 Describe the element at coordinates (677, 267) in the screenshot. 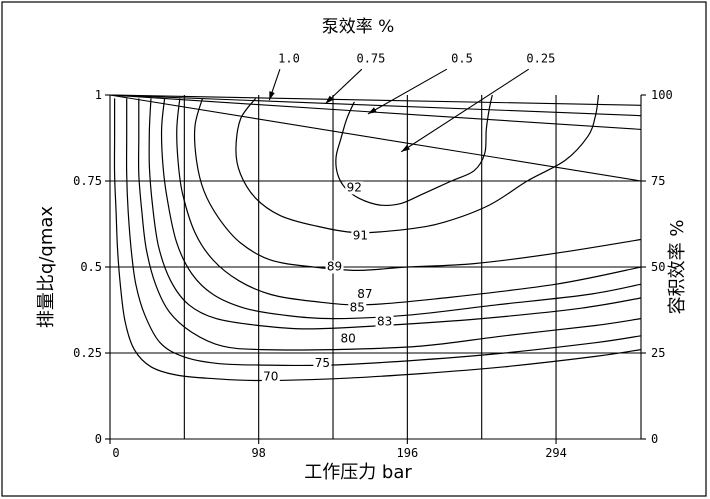

I see `y2-axis-label: 容积效率 %` at that location.